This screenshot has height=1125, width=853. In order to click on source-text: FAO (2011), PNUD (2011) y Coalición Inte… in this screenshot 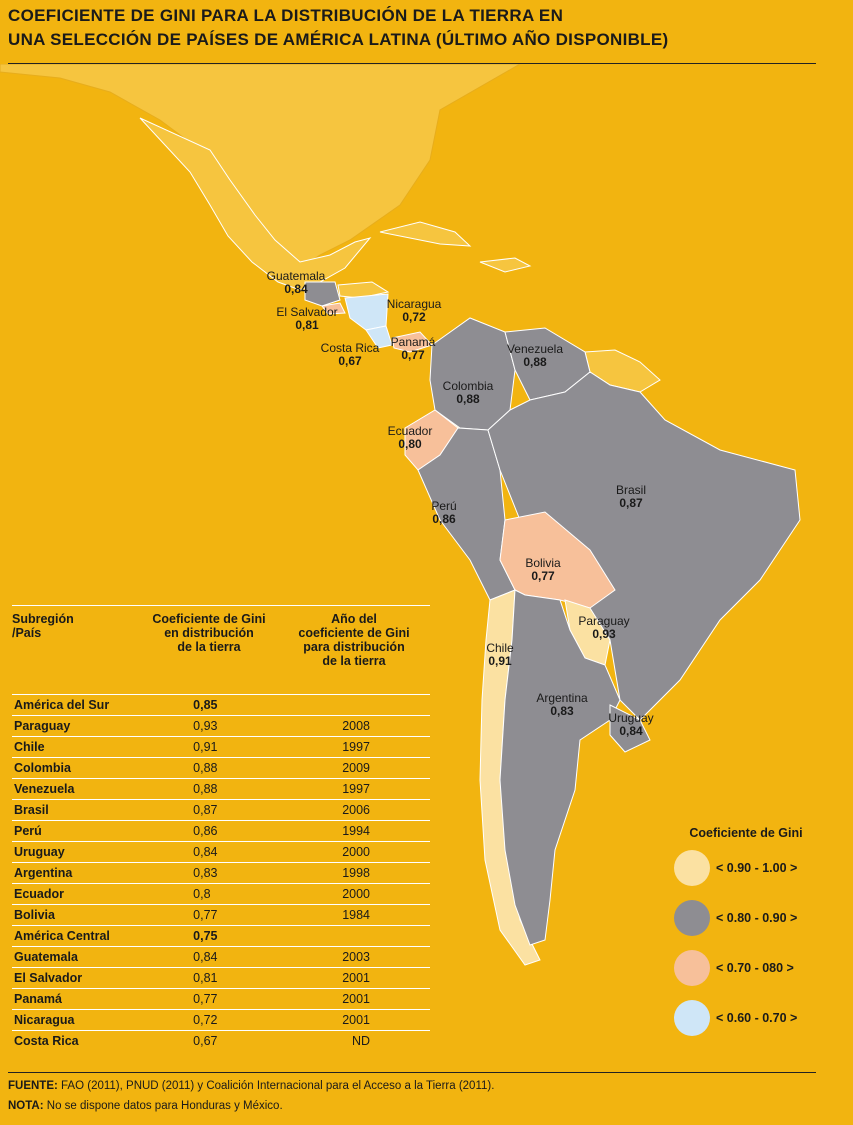, I will do `click(276, 1086)`.